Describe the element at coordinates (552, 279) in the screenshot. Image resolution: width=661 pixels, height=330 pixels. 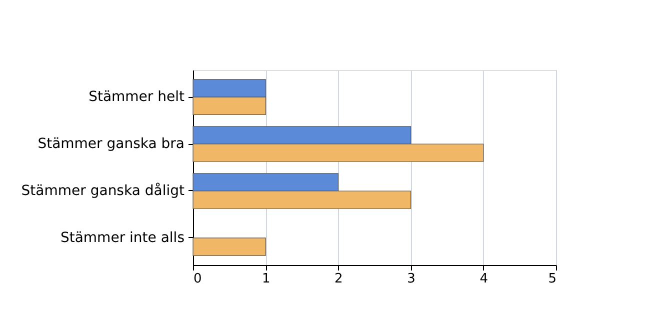
I see `x-tick-label: 5` at that location.